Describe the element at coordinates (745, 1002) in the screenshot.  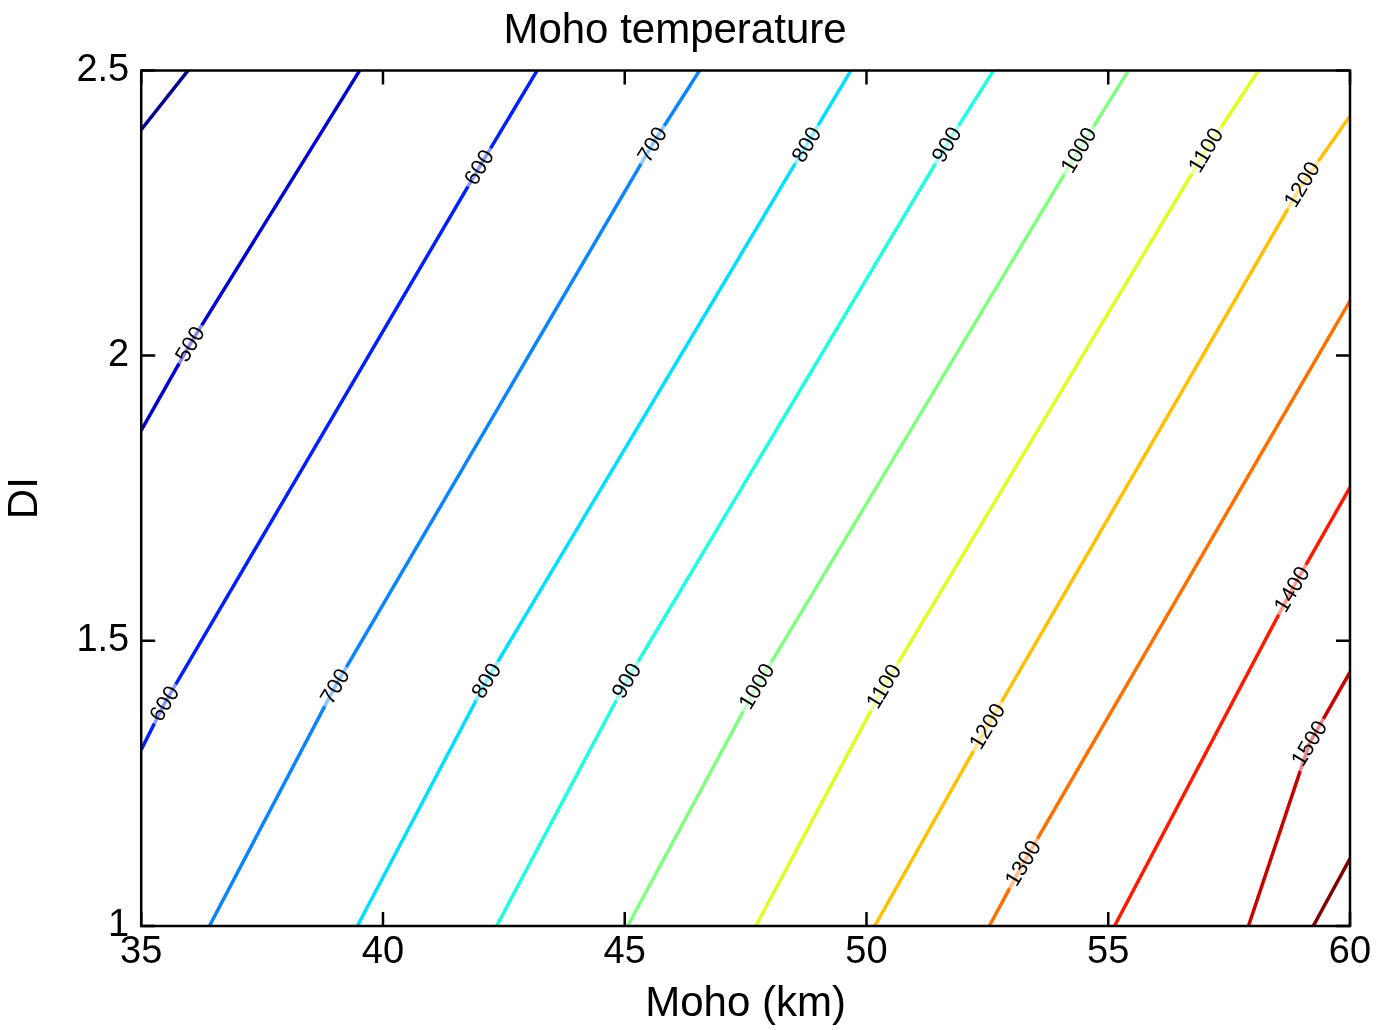
I see `x-axis-title: Moho (km)` at that location.